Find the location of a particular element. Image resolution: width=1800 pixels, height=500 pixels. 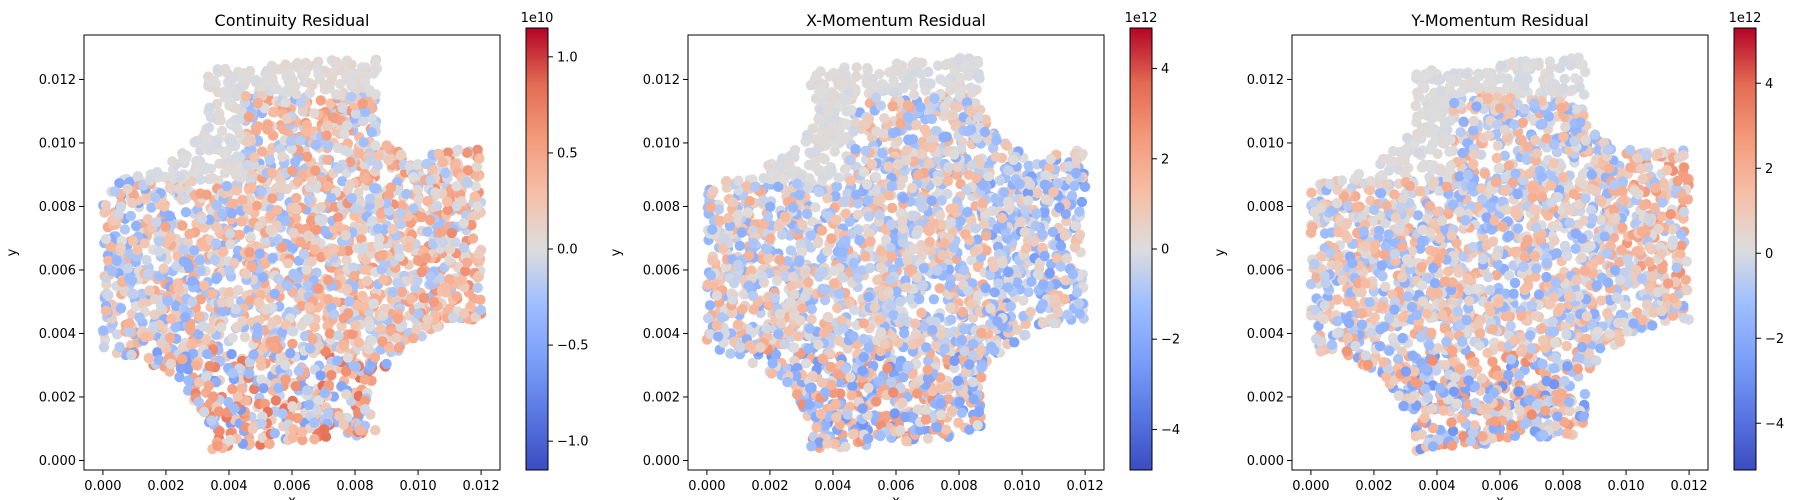

colorbar-tick-label: 1.0 is located at coordinates (567, 57).